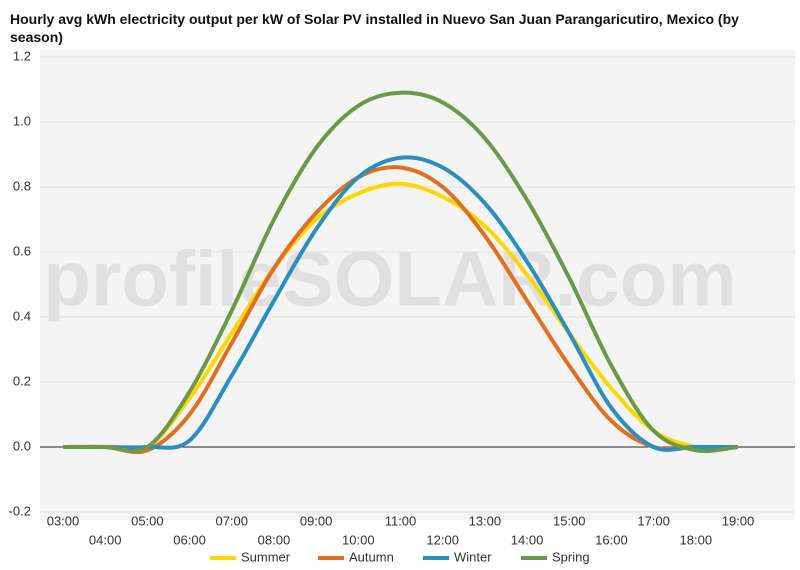 This screenshot has height=570, width=800. What do you see at coordinates (653, 520) in the screenshot?
I see `x-tick-label: 17:00` at bounding box center [653, 520].